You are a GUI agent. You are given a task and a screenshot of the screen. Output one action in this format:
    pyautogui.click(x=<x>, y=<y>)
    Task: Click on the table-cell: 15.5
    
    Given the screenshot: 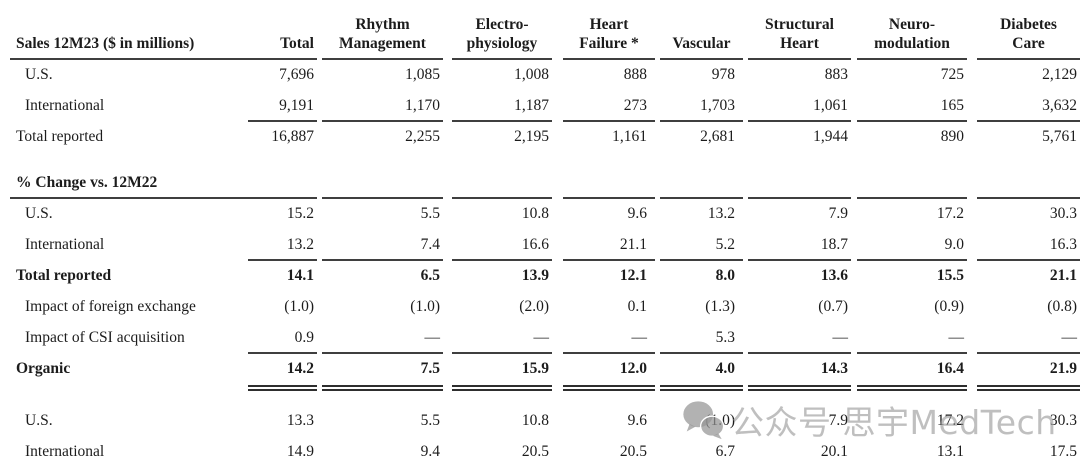 What is the action you would take?
    pyautogui.click(x=950, y=275)
    